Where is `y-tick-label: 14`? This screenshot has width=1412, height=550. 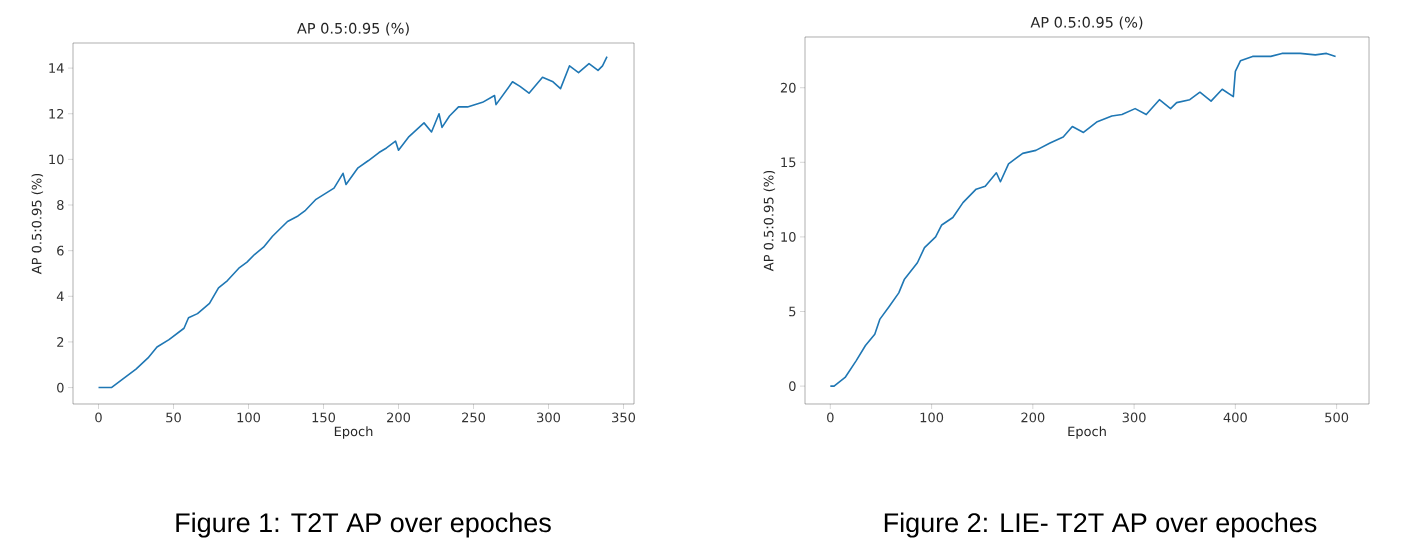
y-tick-label: 14 is located at coordinates (56, 68).